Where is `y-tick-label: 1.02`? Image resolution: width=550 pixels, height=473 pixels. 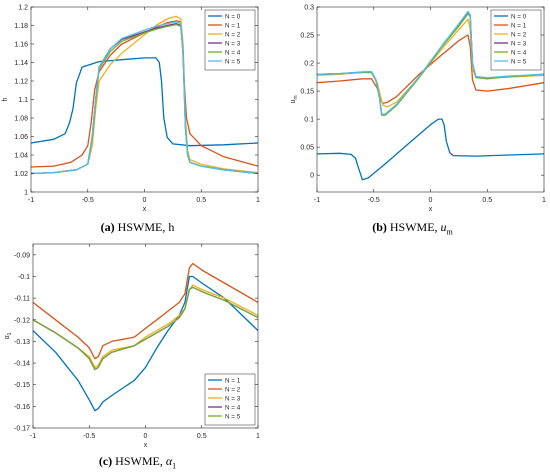
y-tick-label: 1.02 is located at coordinates (21, 174).